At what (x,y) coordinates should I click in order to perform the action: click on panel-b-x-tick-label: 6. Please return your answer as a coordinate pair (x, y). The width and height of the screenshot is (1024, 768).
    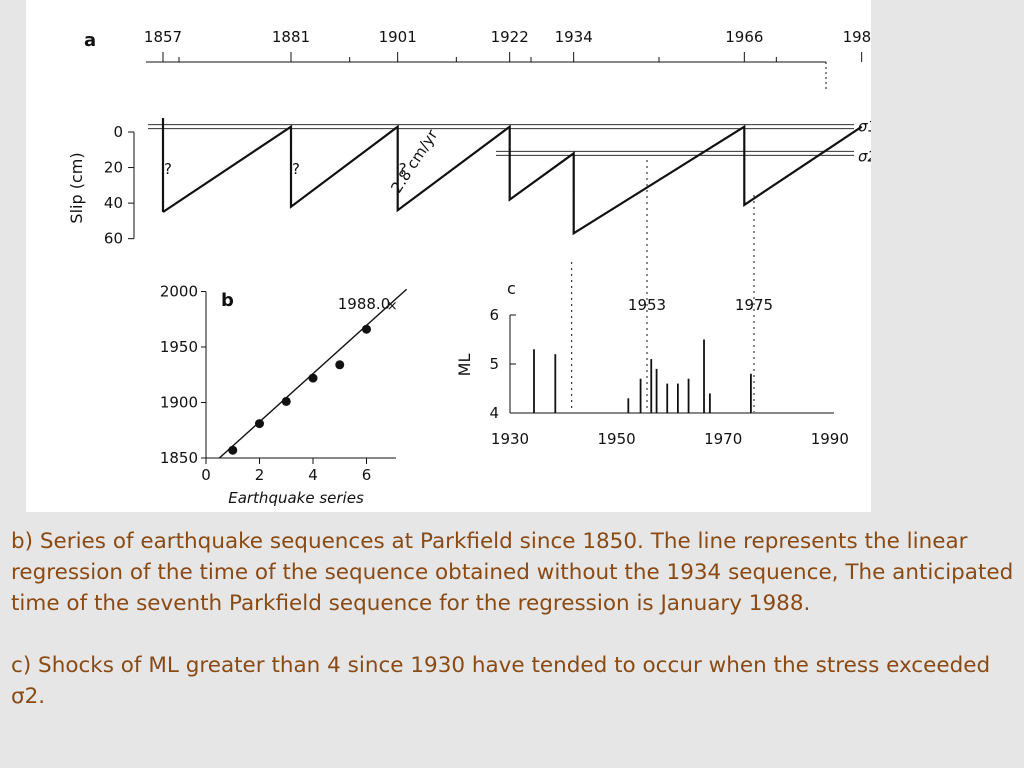
    Looking at the image, I should click on (367, 475).